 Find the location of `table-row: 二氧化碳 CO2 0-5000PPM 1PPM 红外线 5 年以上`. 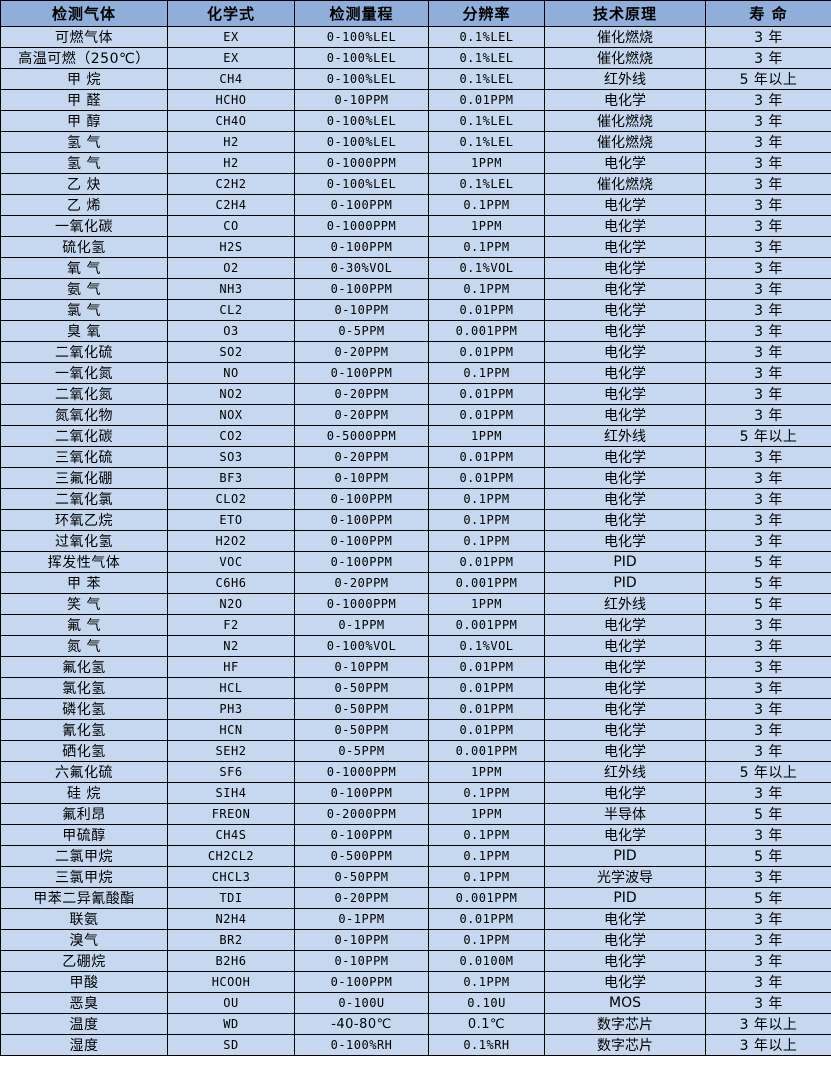

table-row: 二氧化碳 CO2 0-5000PPM 1PPM 红外线 5 年以上 is located at coordinates (415, 436).